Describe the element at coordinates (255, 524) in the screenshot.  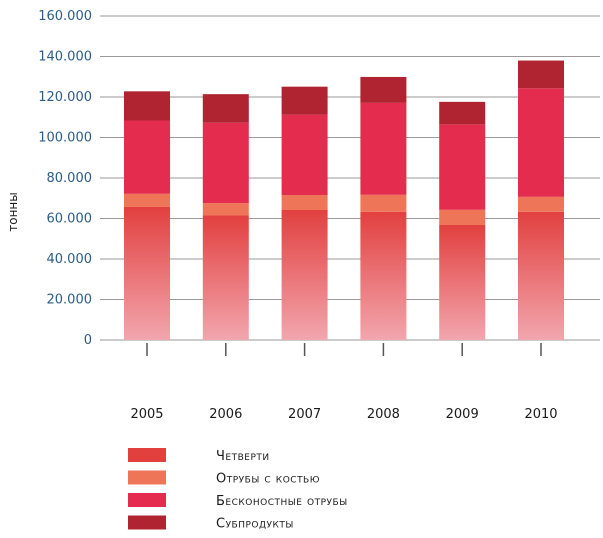
I see `legend-label: Субпродукты` at that location.